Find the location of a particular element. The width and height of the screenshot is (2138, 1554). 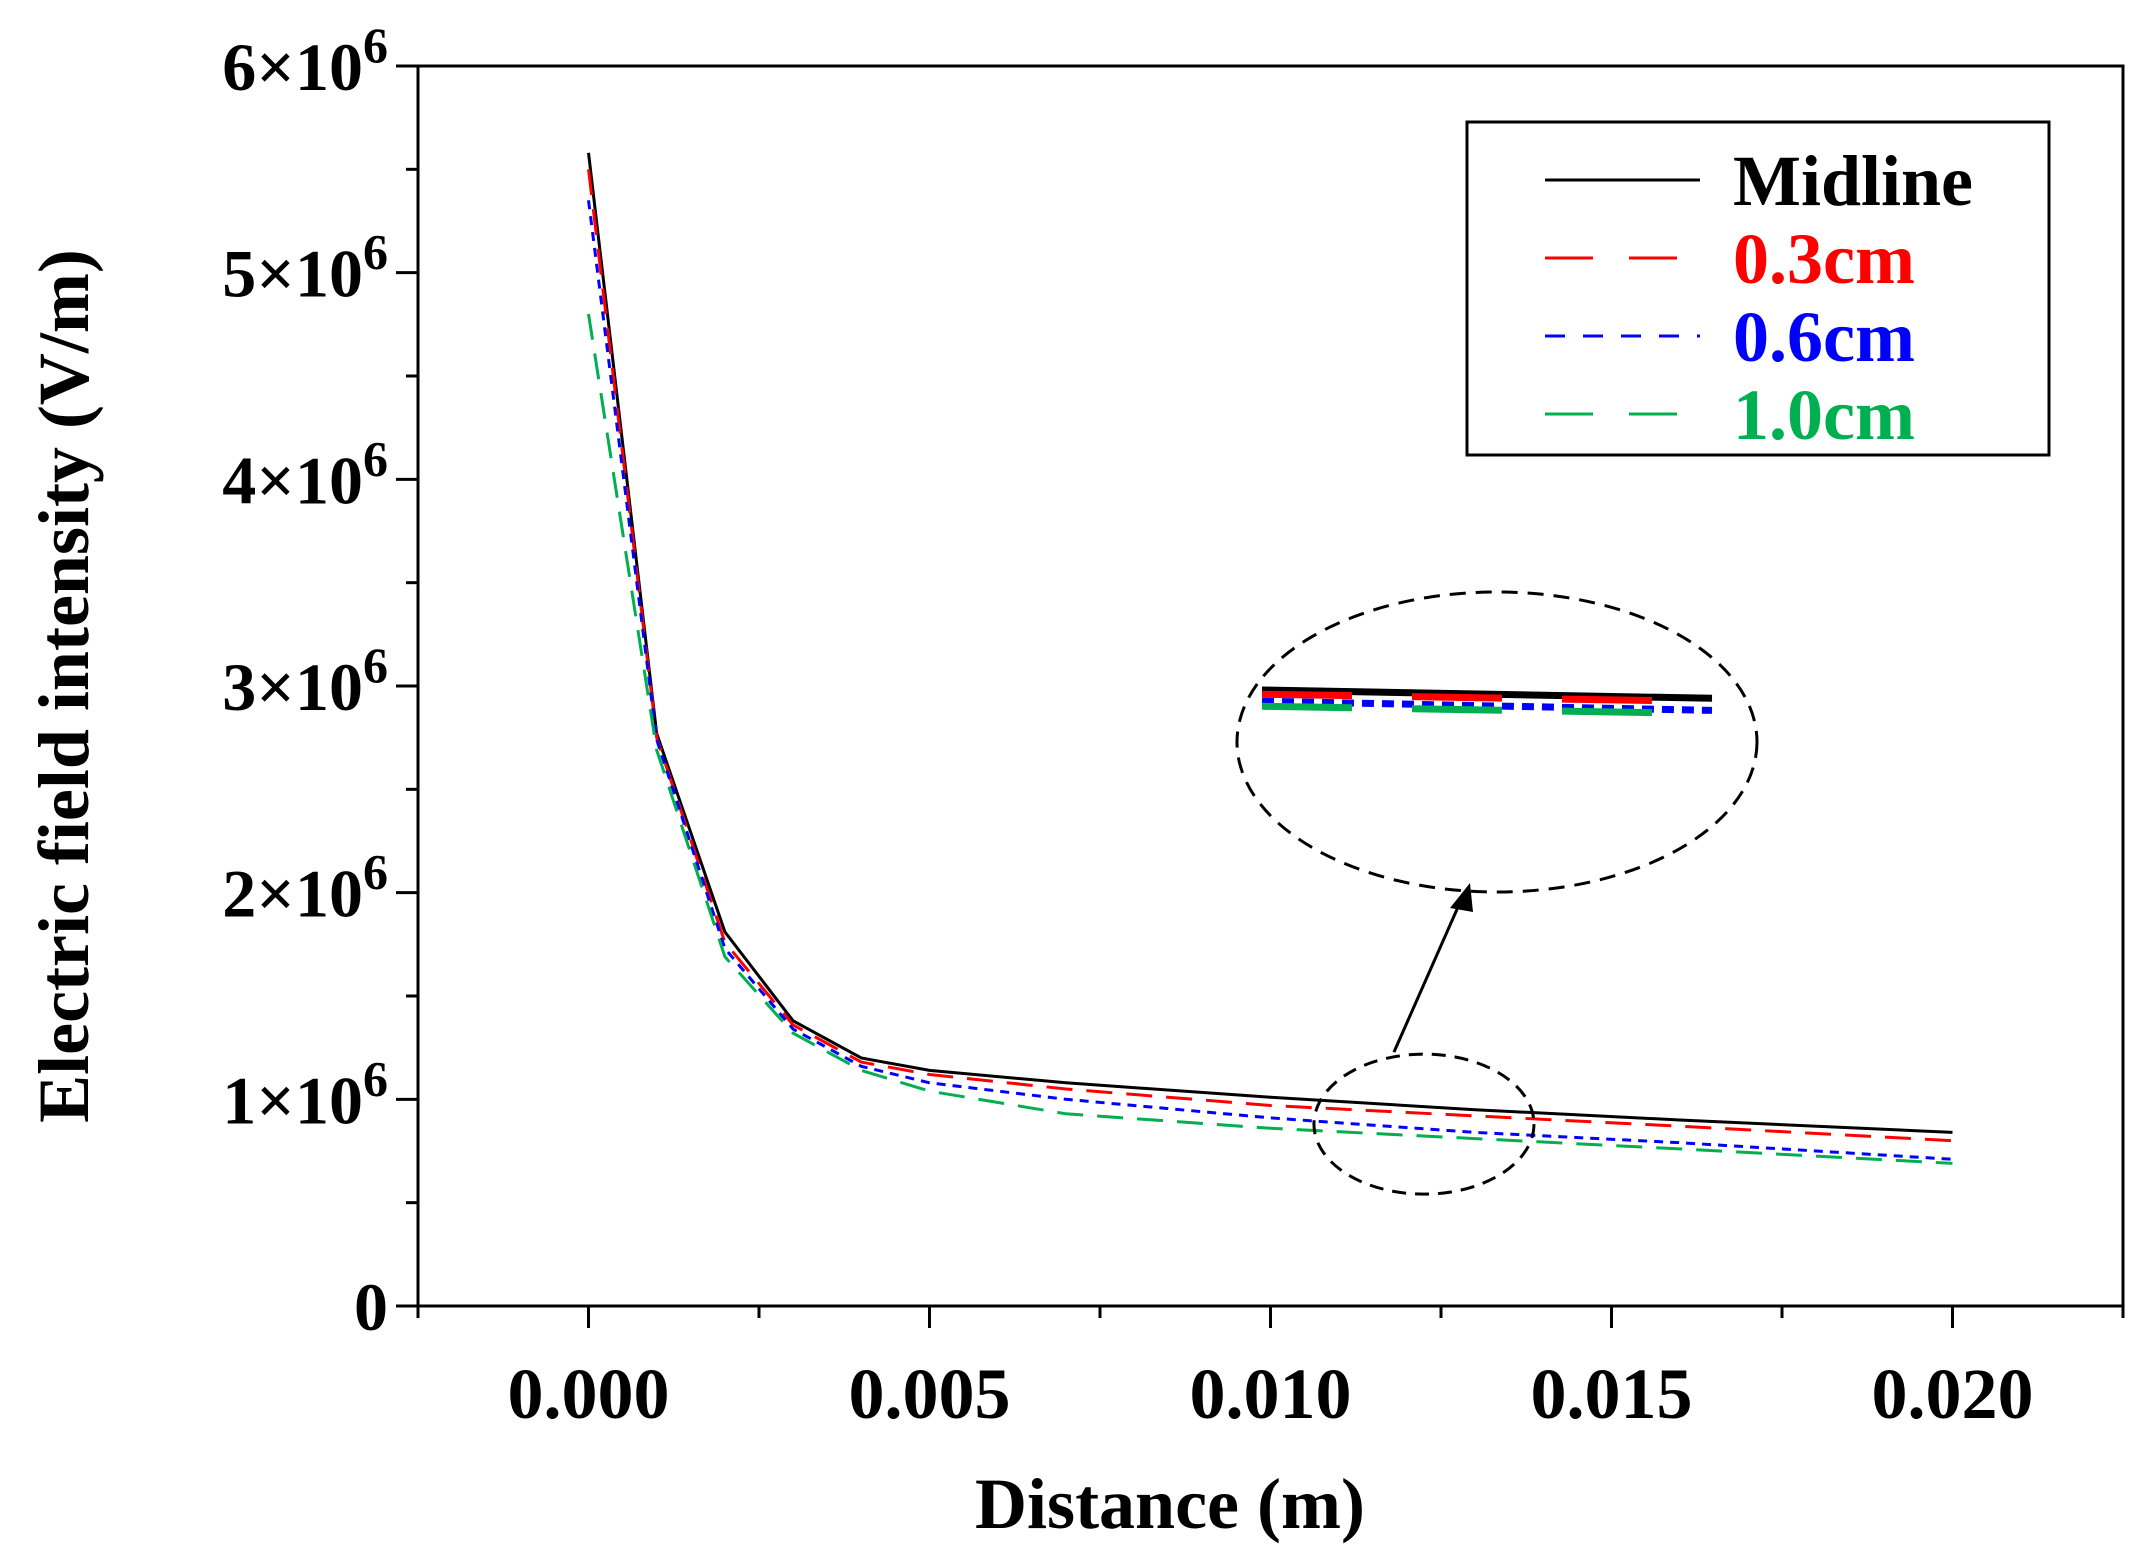

y-tick-mantissa: 4×10 is located at coordinates (292, 480).